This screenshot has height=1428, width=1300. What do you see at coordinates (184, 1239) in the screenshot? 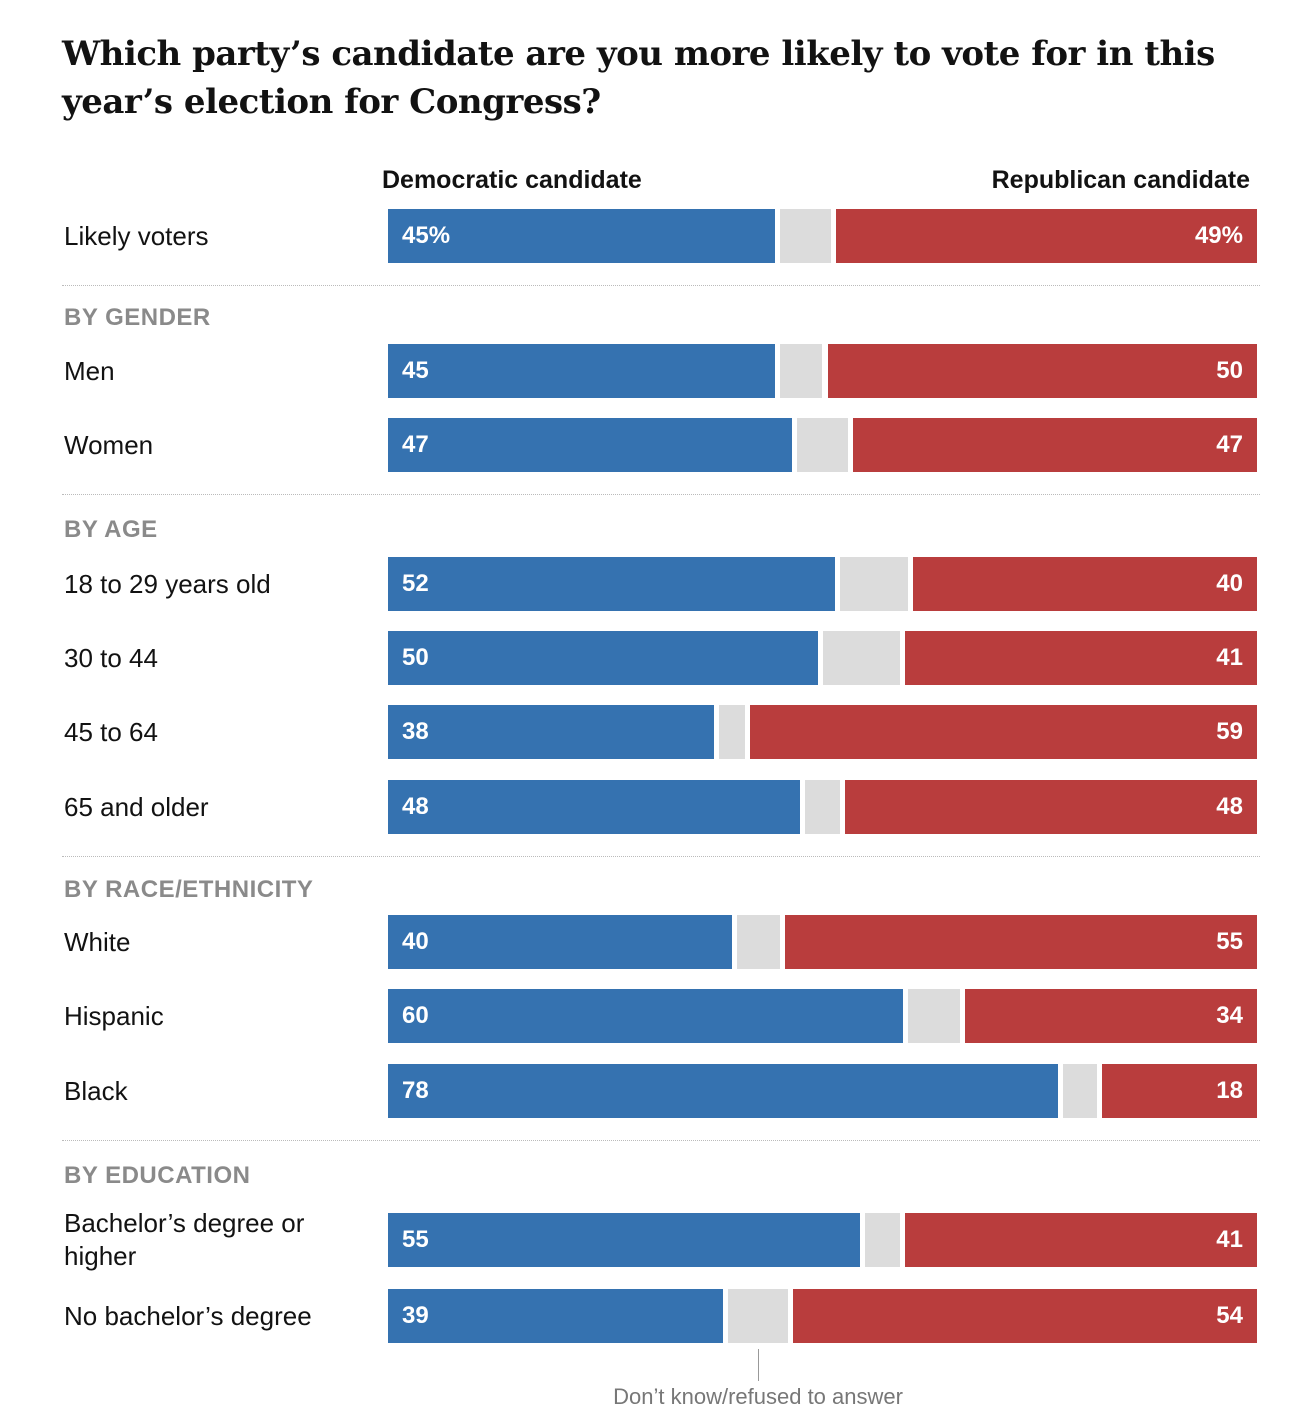
I see `category-label: Bachelor’s degree or higher` at bounding box center [184, 1239].